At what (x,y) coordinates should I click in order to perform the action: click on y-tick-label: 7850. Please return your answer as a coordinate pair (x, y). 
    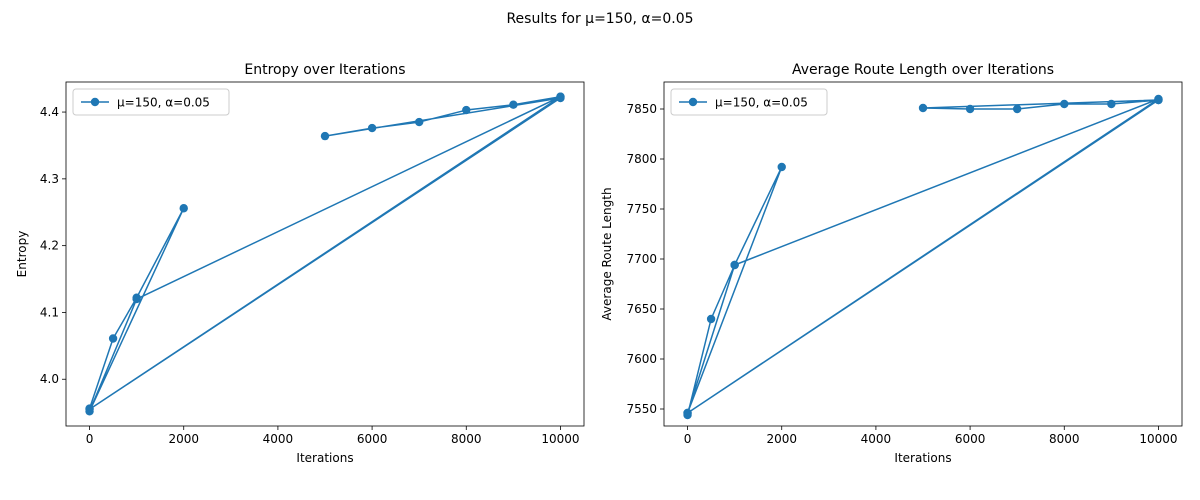
    Looking at the image, I should click on (641, 109).